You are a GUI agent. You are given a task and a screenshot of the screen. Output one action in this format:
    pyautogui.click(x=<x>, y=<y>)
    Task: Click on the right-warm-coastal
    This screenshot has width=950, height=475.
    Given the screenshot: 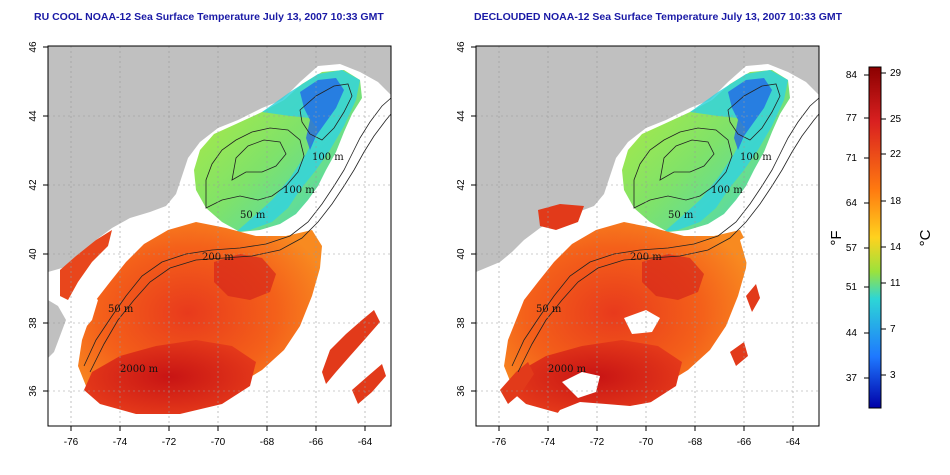 What is the action you would take?
    pyautogui.click(x=542, y=304)
    